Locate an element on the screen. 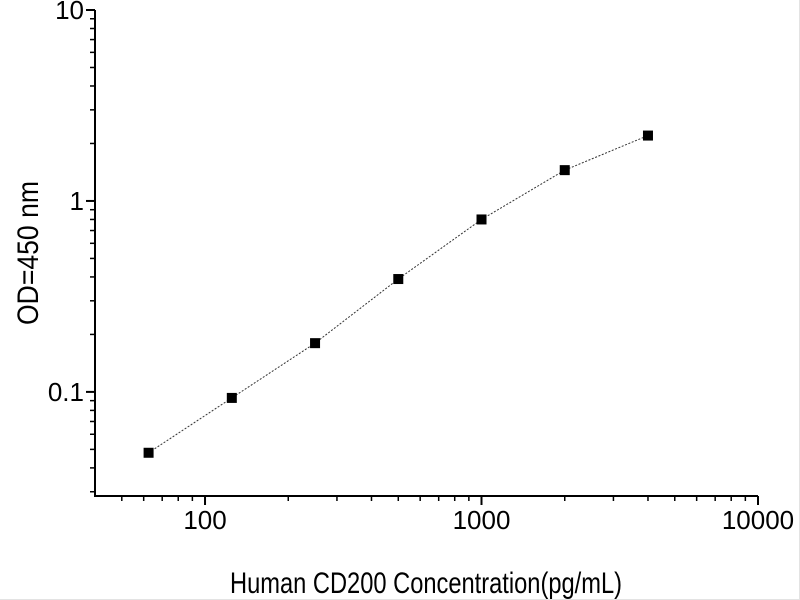 Image resolution: width=800 pixels, height=600 pixels. y-tick-label: 10 is located at coordinates (69, 12).